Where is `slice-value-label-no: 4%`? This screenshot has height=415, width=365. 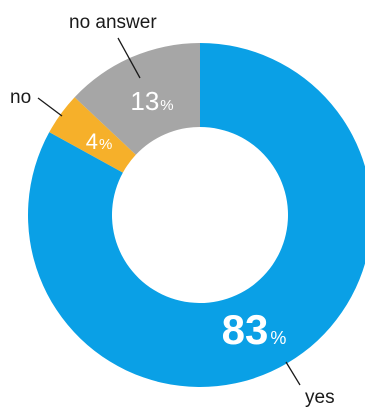
slice-value-label-no: 4% is located at coordinates (99, 141).